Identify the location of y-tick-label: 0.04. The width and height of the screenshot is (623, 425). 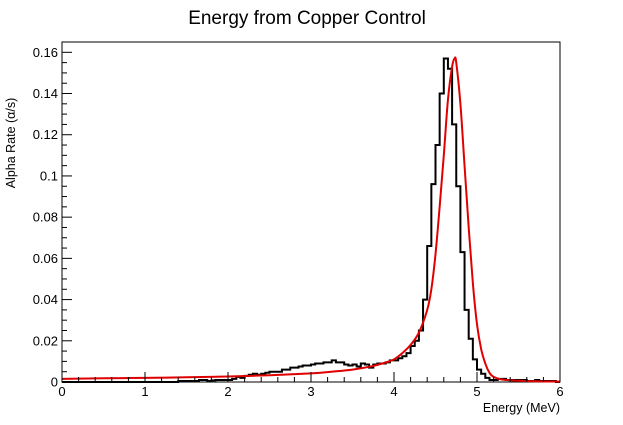
(45, 299).